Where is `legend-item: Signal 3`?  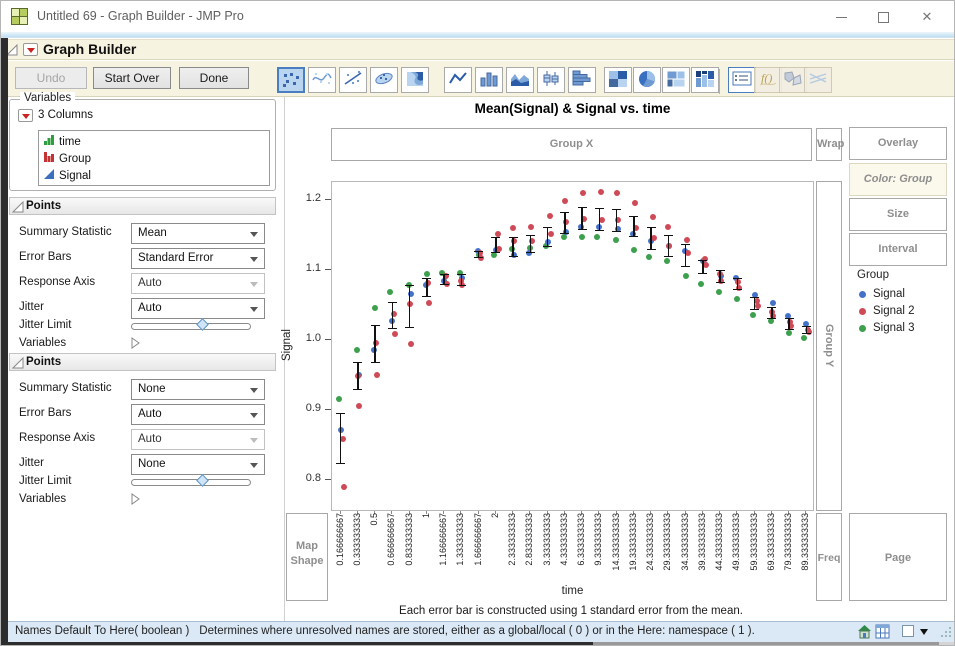
legend-item: Signal 3 is located at coordinates (887, 328).